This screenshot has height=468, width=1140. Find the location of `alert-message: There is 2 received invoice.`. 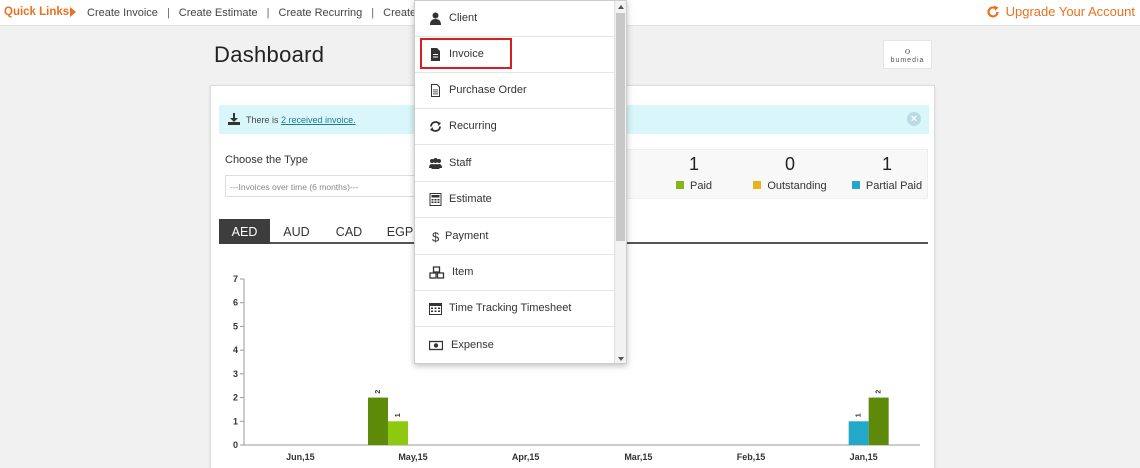

alert-message: There is 2 received invoice. is located at coordinates (301, 120).